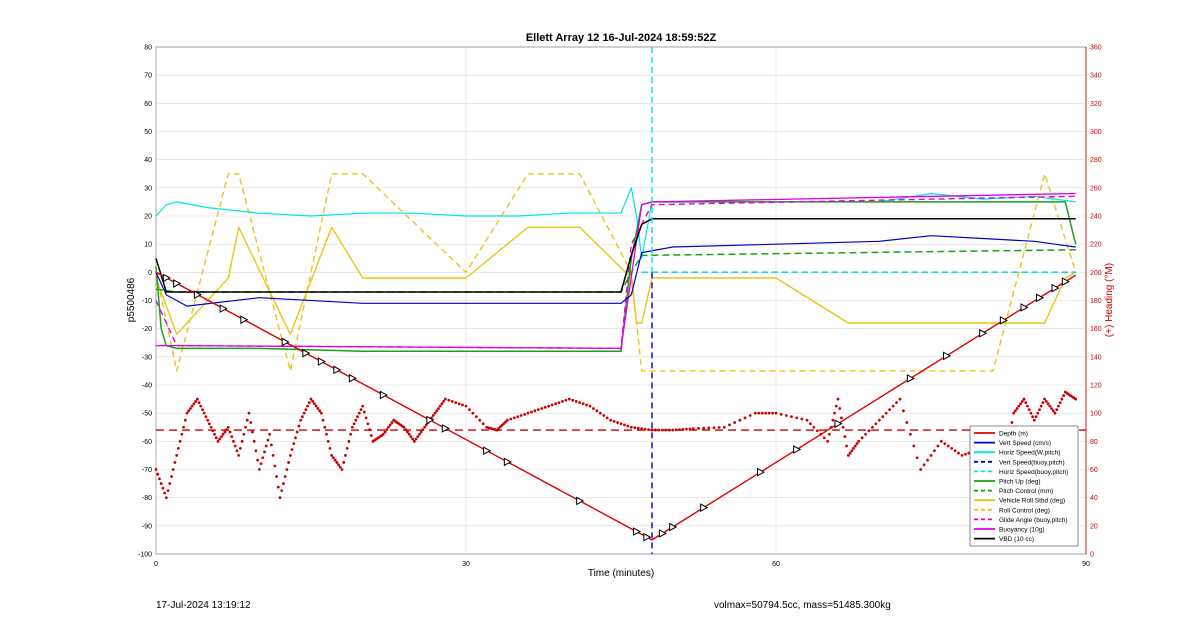  What do you see at coordinates (148, 188) in the screenshot?
I see `y-tick-label-left: 30` at bounding box center [148, 188].